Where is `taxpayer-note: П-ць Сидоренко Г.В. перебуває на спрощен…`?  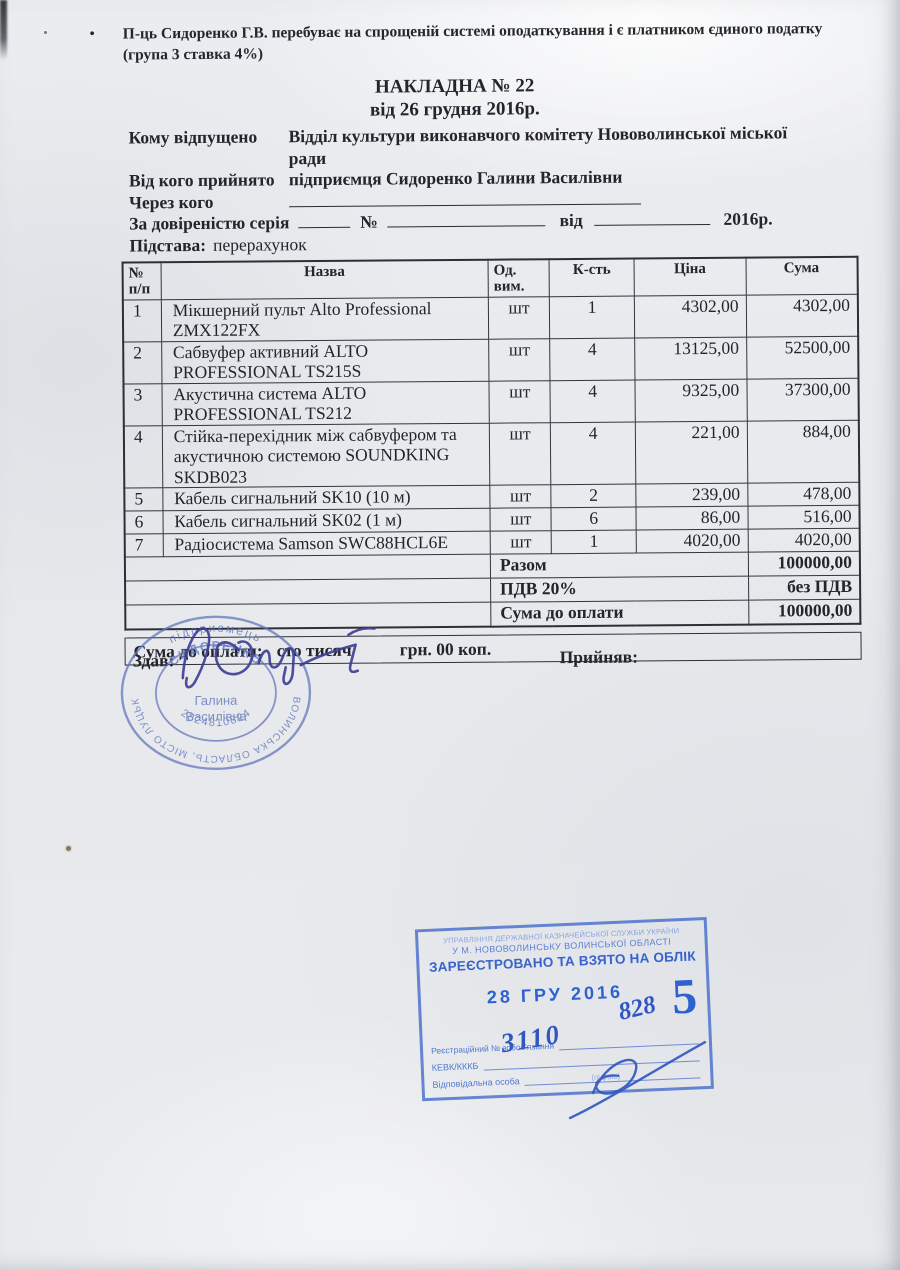 taxpayer-note: П-ць Сидоренко Г.В. перебуває на спрощен… is located at coordinates (505, 42).